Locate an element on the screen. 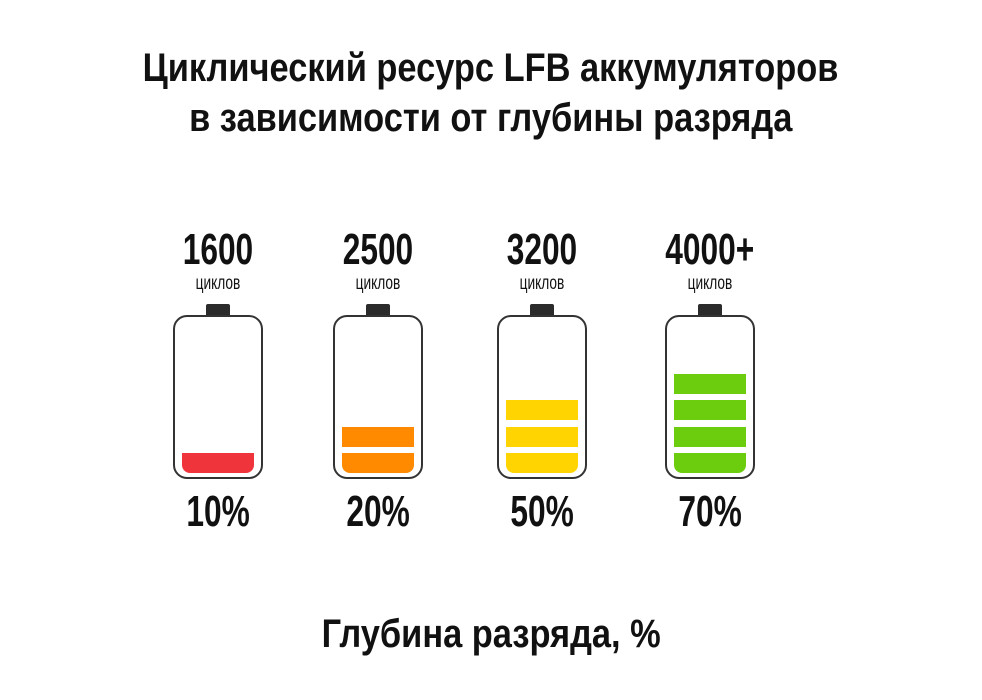 The height and width of the screenshot is (700, 982). battery-column: 2500 циклов 20% is located at coordinates (378, 381).